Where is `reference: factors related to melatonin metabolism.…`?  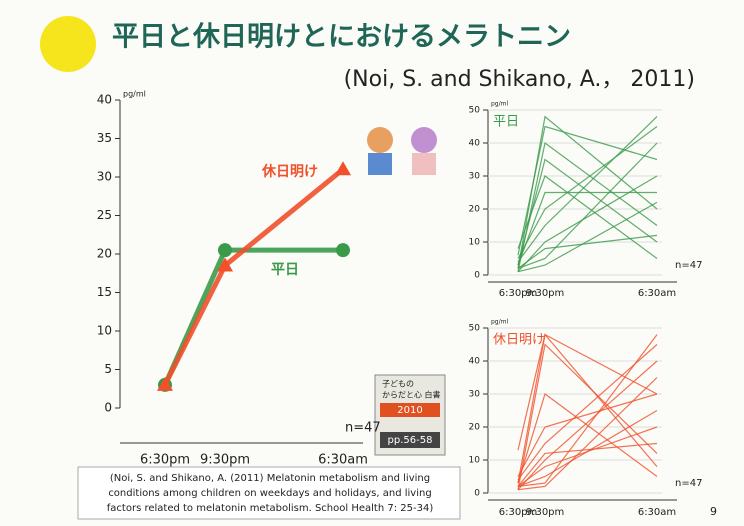
reference: factors related to melatonin metabolism.… is located at coordinates (270, 508).